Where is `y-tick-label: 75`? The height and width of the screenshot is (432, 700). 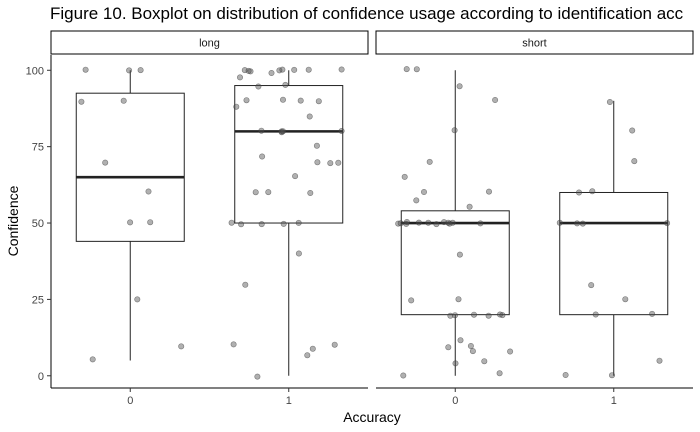 y-tick-label: 75 is located at coordinates (38, 148).